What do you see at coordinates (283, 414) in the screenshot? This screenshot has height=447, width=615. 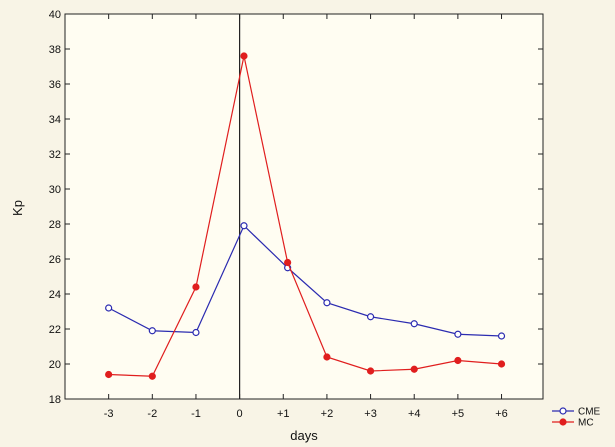 I see `x-tick-label: +1` at bounding box center [283, 414].